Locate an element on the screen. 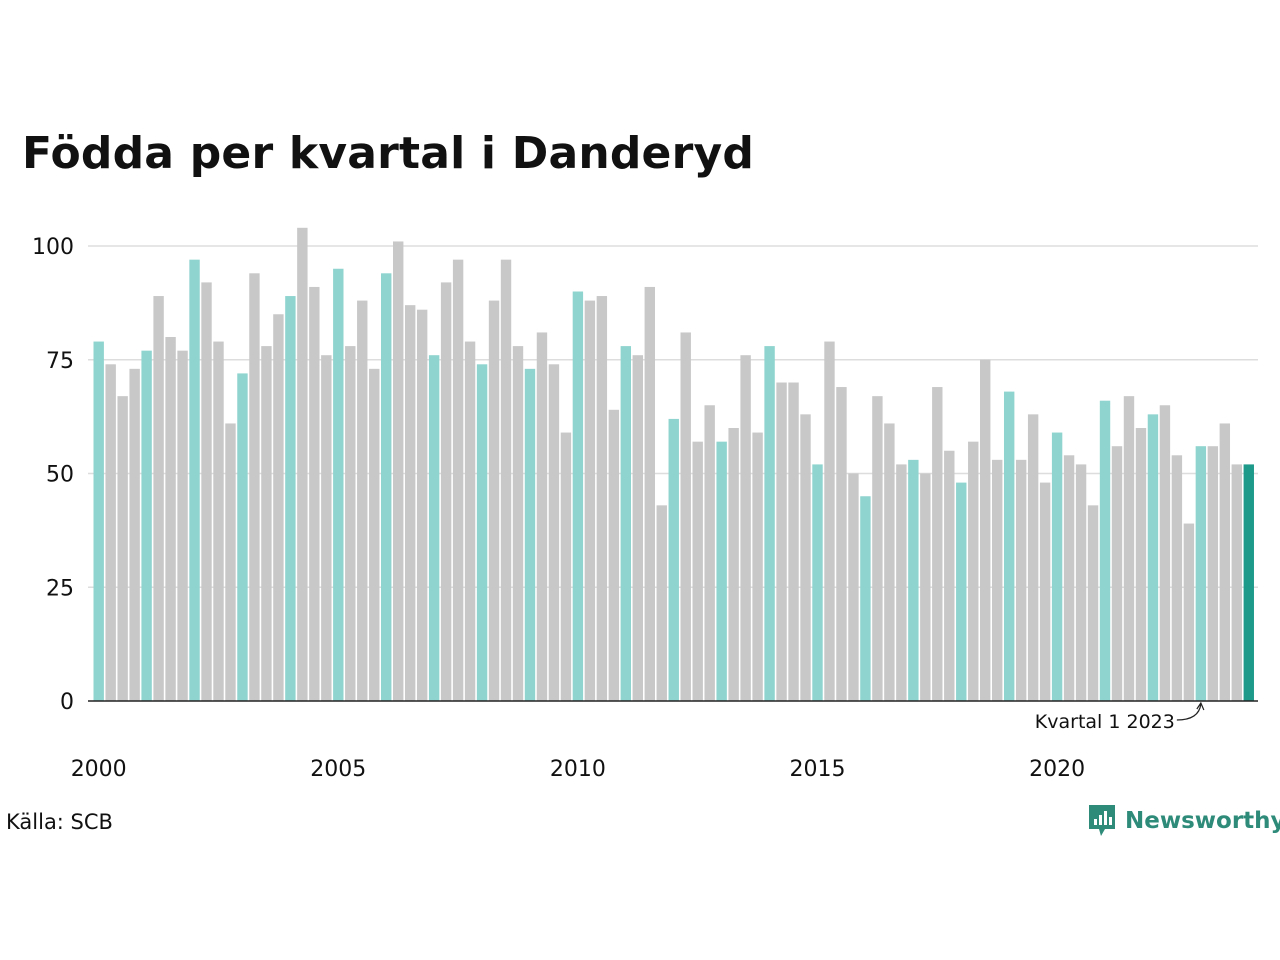 The height and width of the screenshot is (960, 1280). y-tick-label: 25 is located at coordinates (60, 588).